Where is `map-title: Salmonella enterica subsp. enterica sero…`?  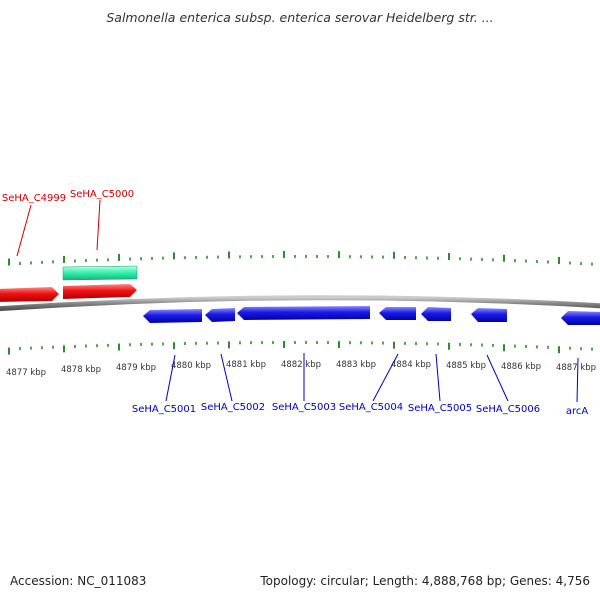
map-title: Salmonella enterica subsp. enterica sero… is located at coordinates (299, 17).